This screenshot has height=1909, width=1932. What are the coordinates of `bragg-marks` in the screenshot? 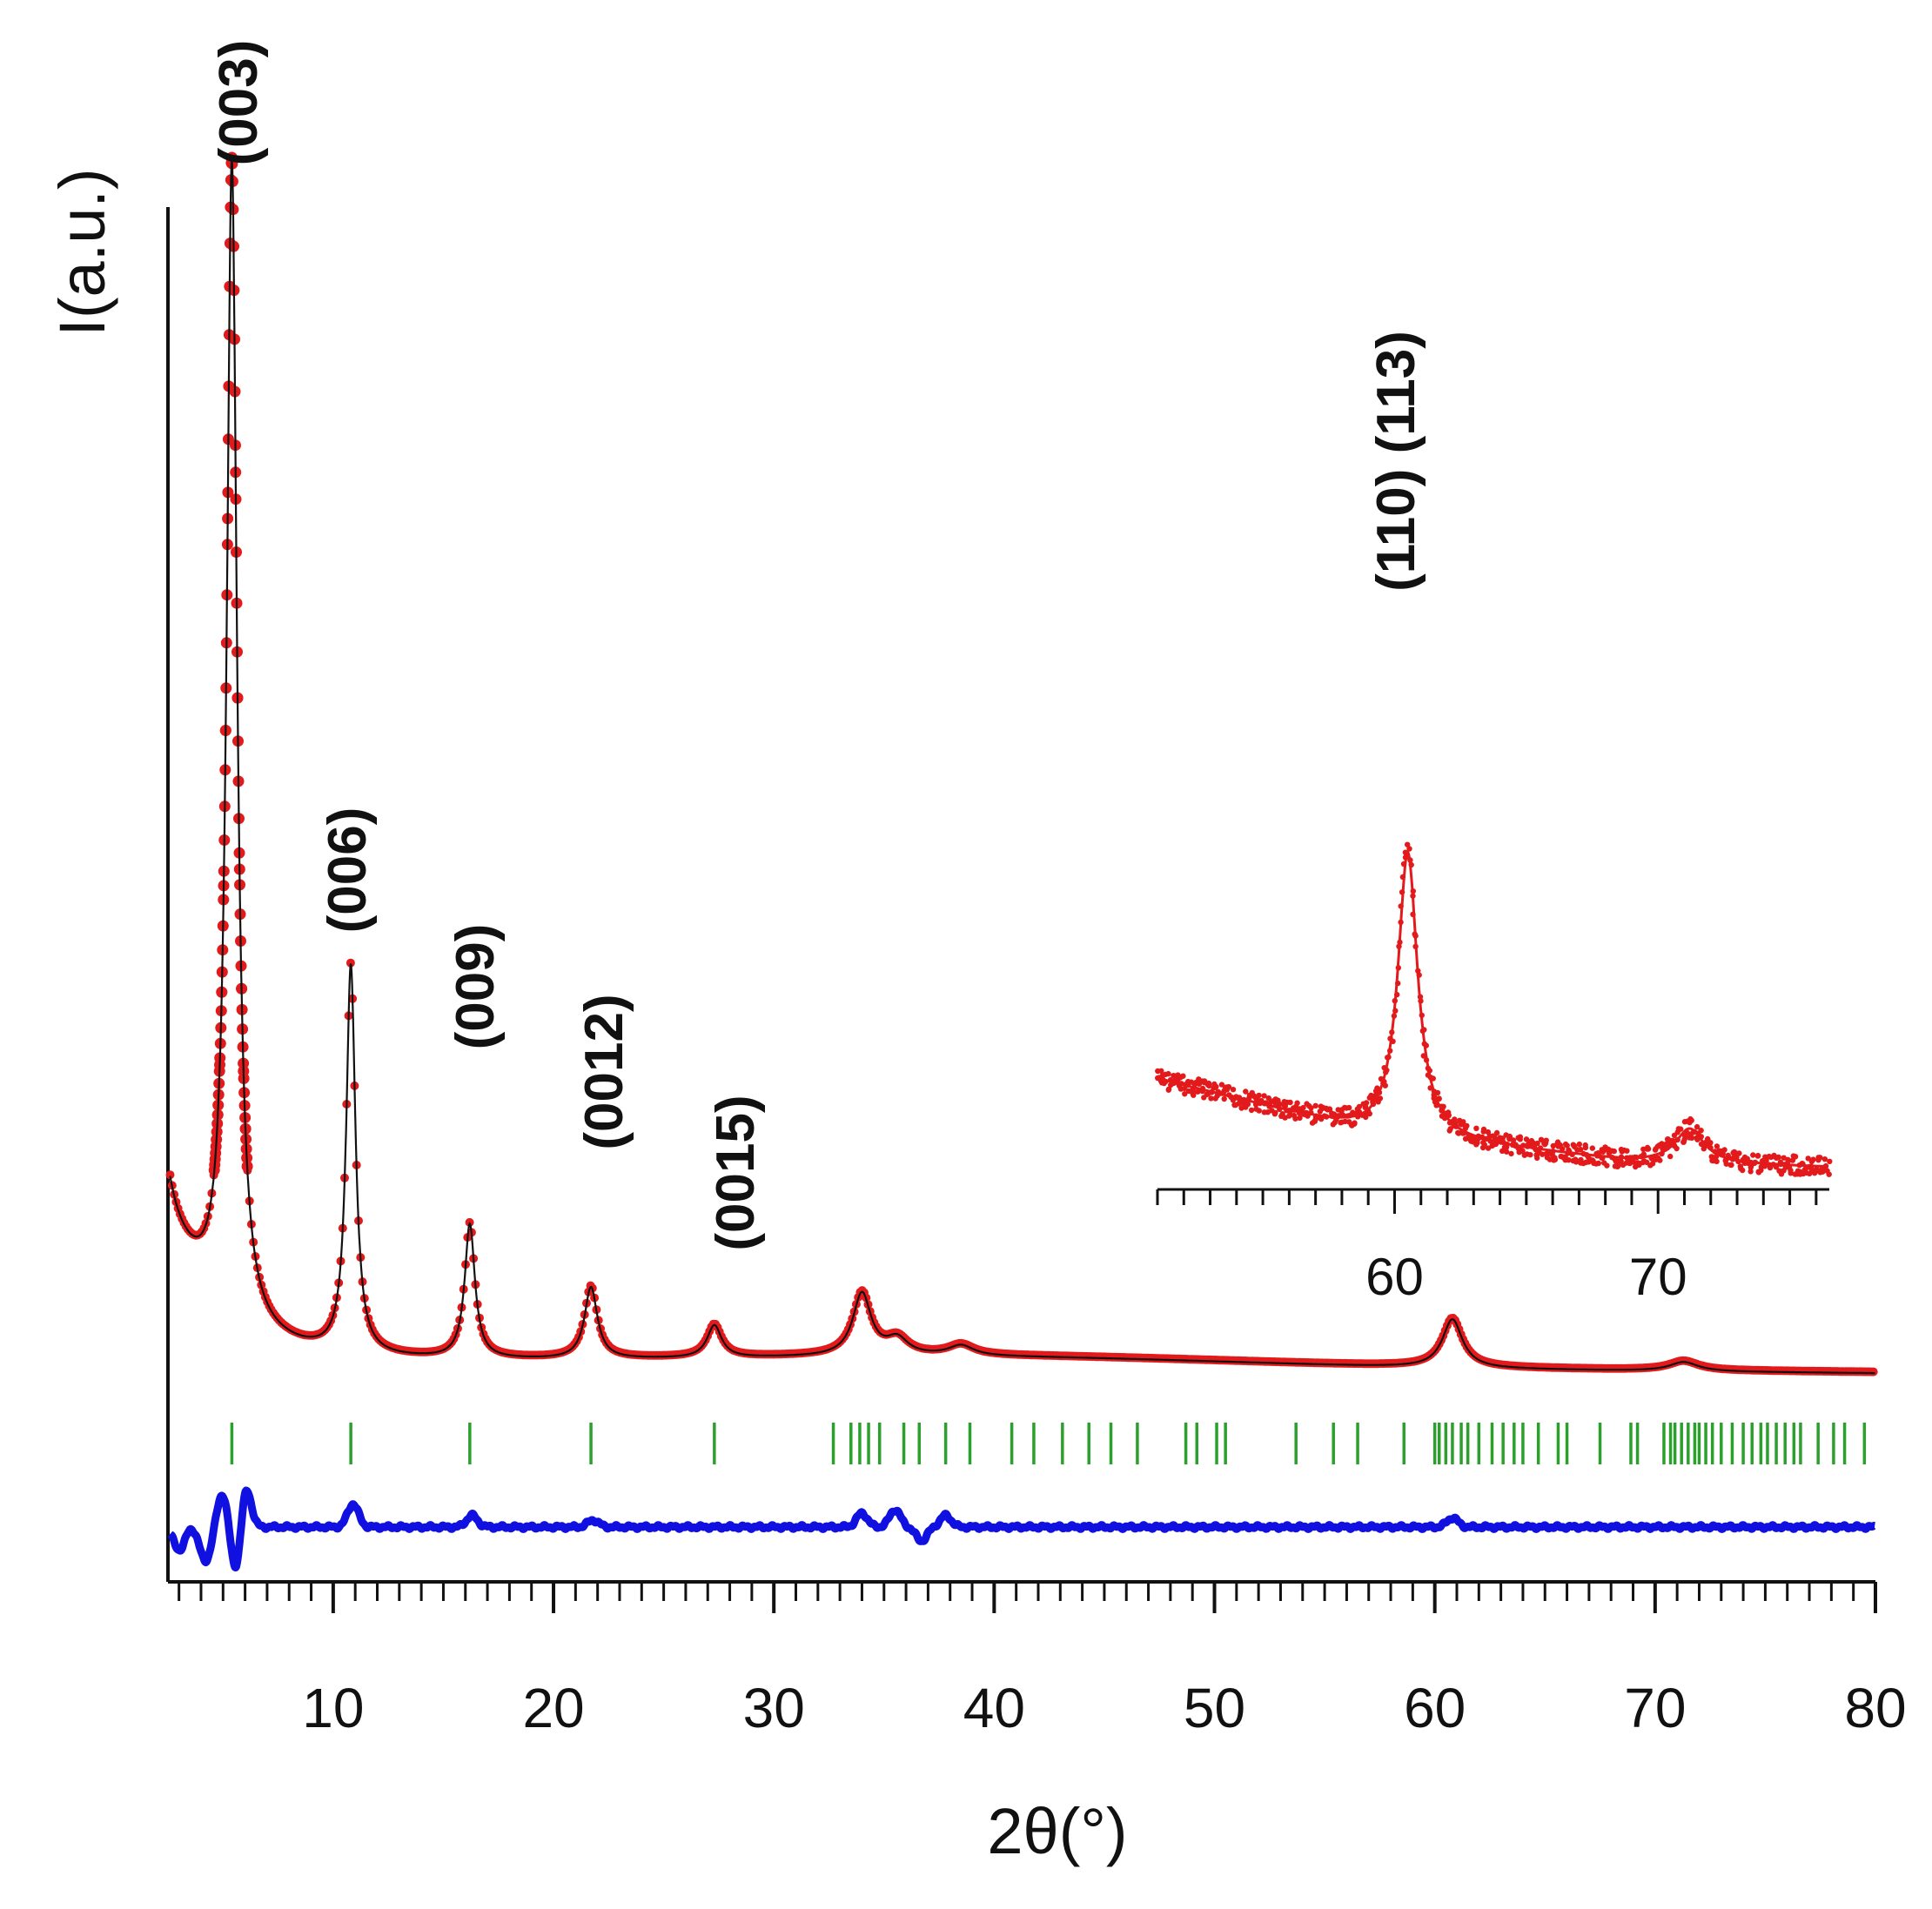 It's located at (1048, 1443).